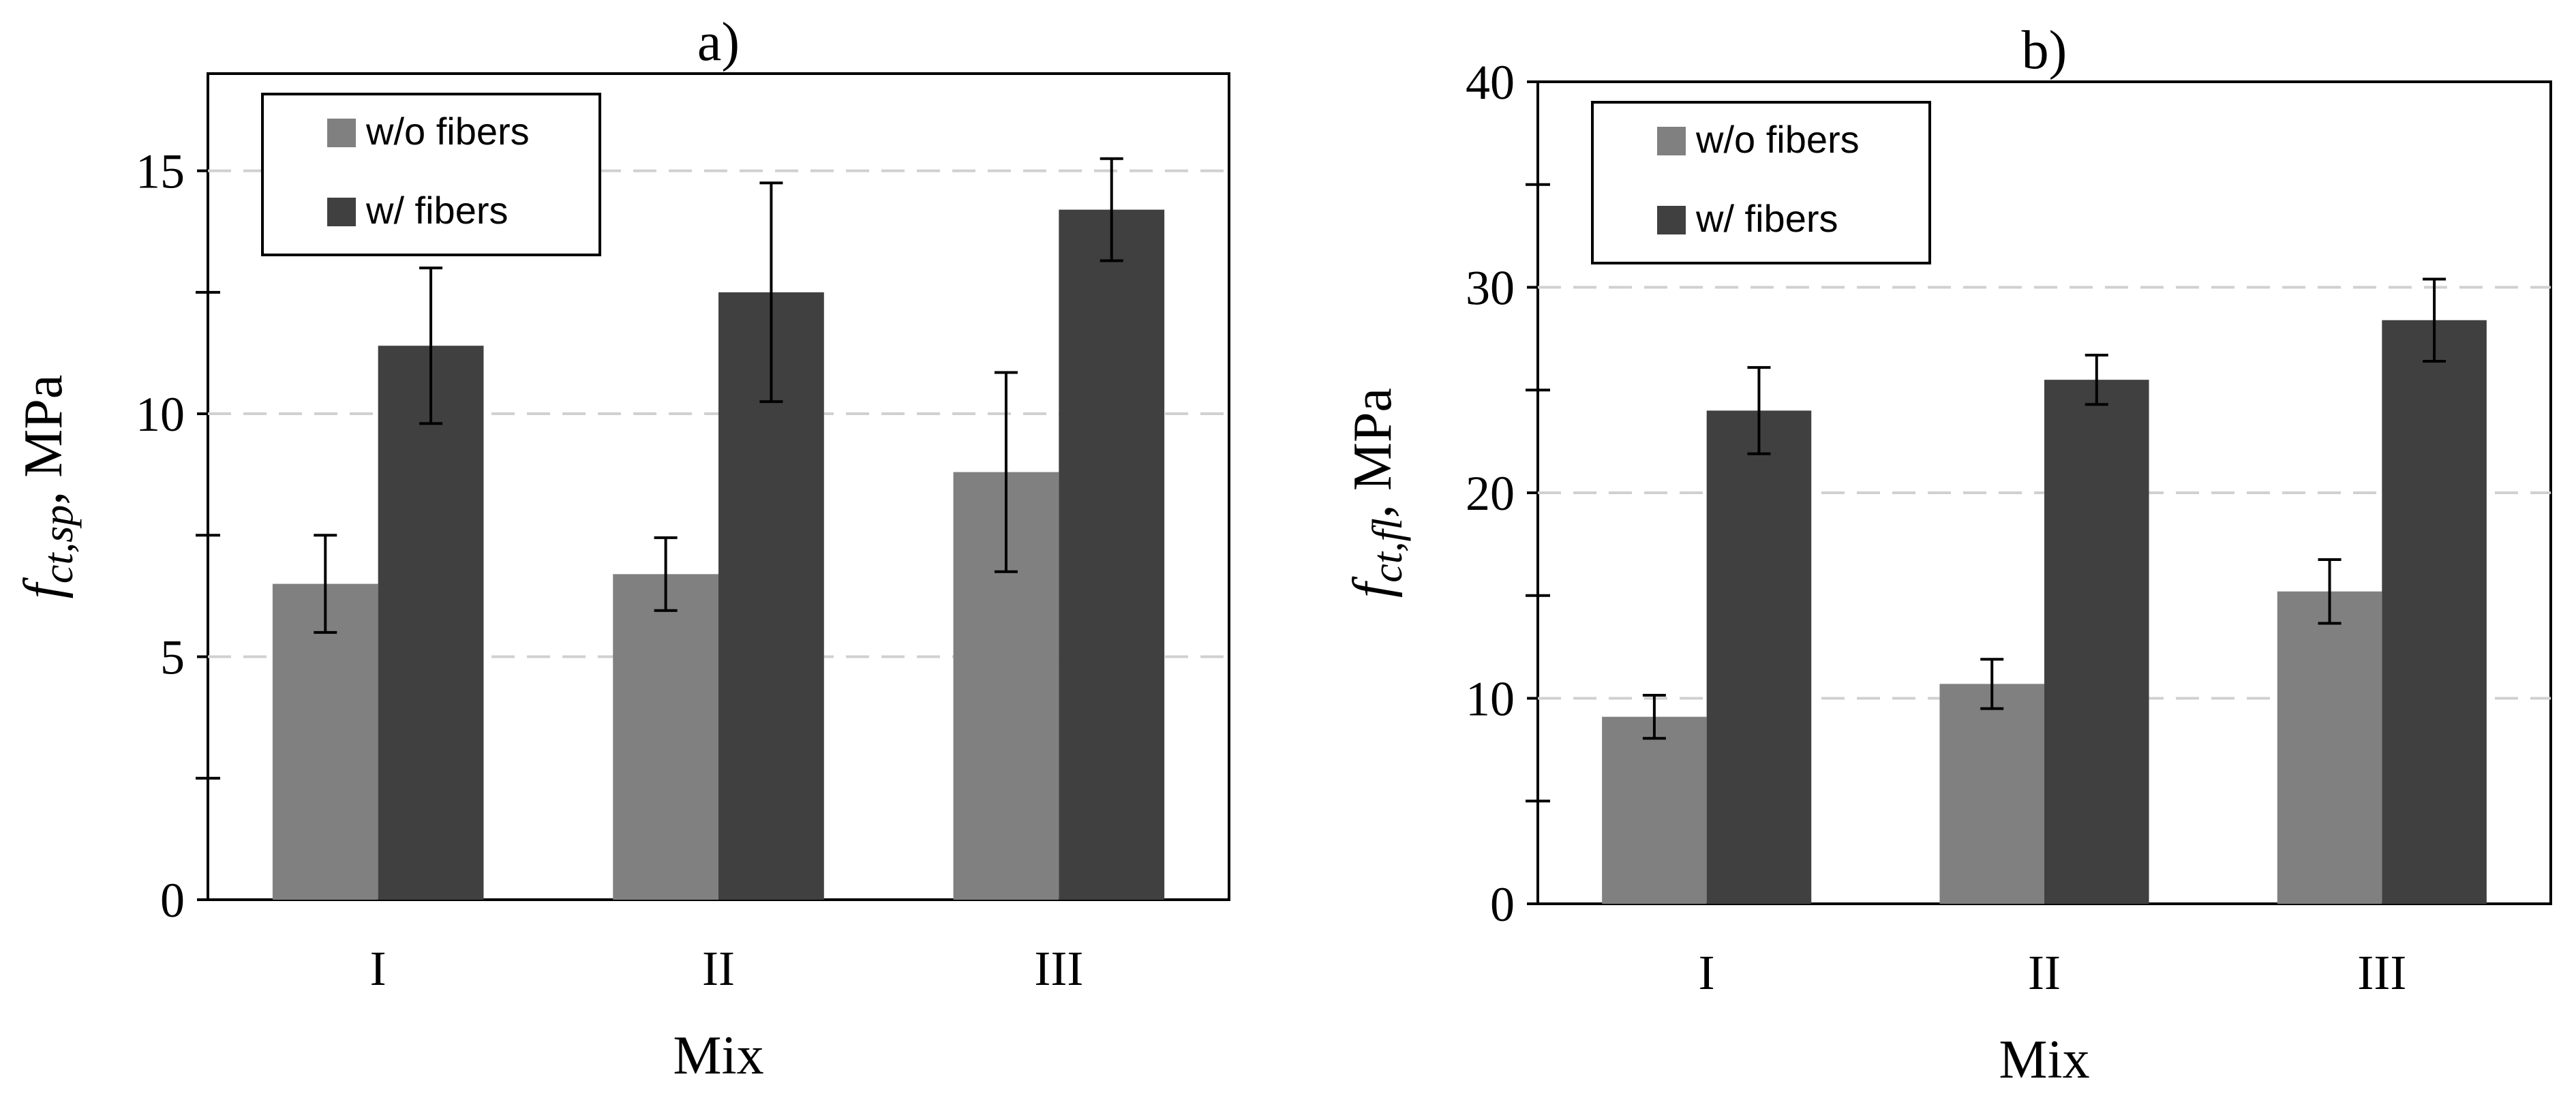 The width and height of the screenshot is (2576, 1111). What do you see at coordinates (2045, 50) in the screenshot?
I see `panel-title: b)` at bounding box center [2045, 50].